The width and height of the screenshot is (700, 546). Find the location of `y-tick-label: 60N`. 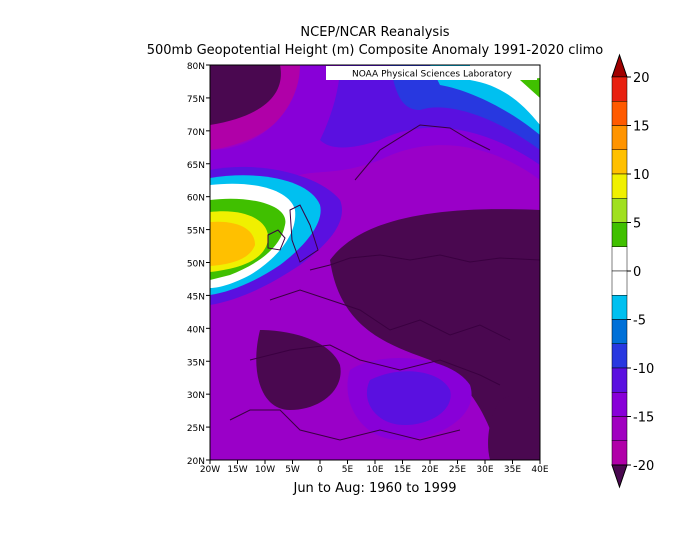

y-tick-label: 60N is located at coordinates (196, 199).